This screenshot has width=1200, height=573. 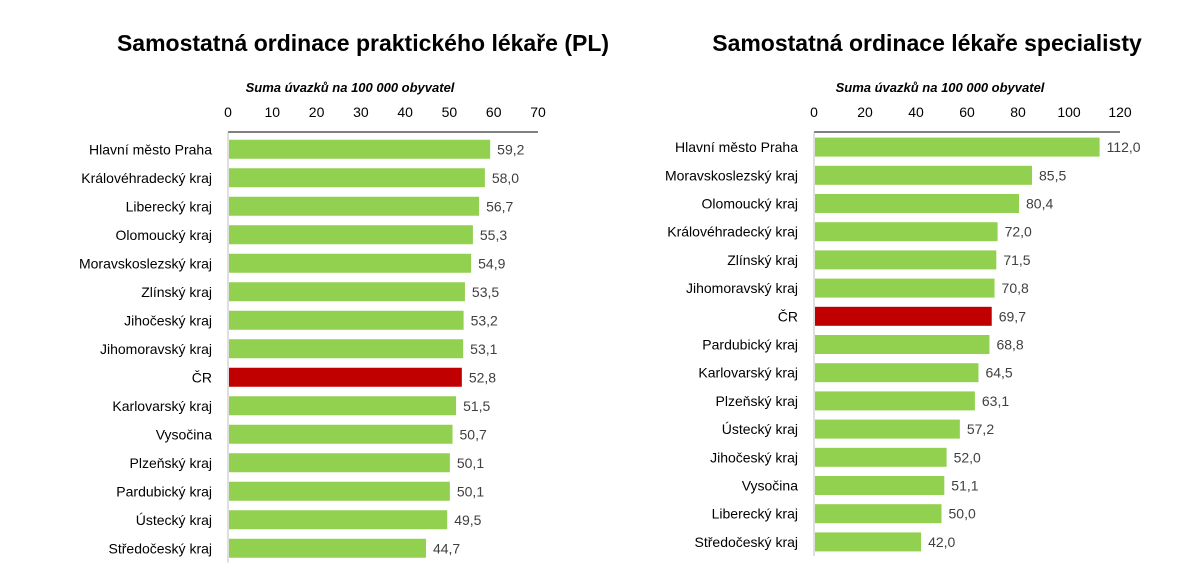 I want to click on value-label: 112,0, so click(x=1124, y=147).